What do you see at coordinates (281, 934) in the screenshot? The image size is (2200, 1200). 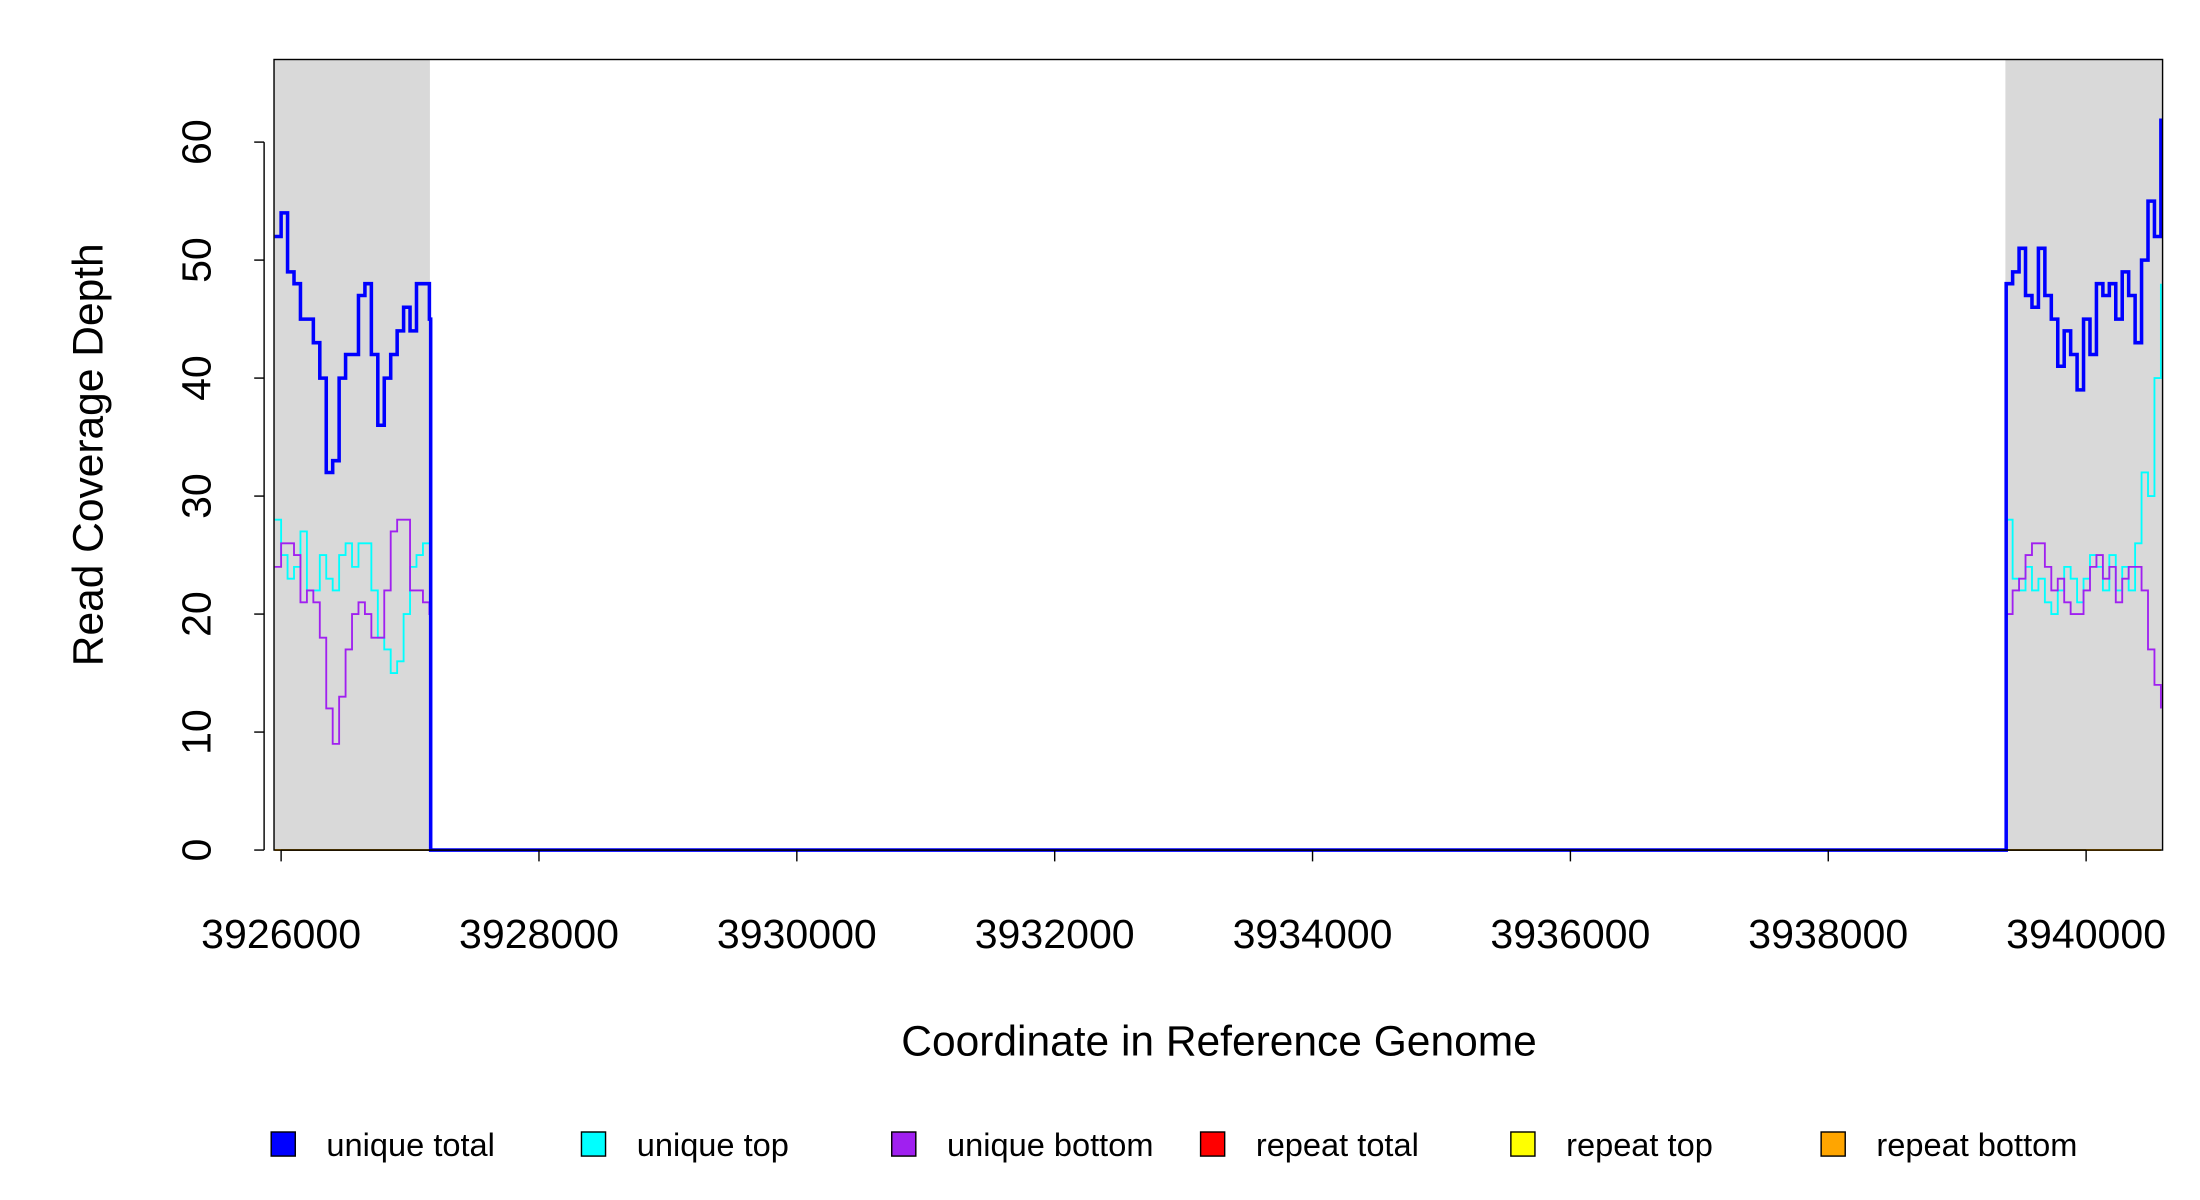 I see `x-tick-label: 3926000` at bounding box center [281, 934].